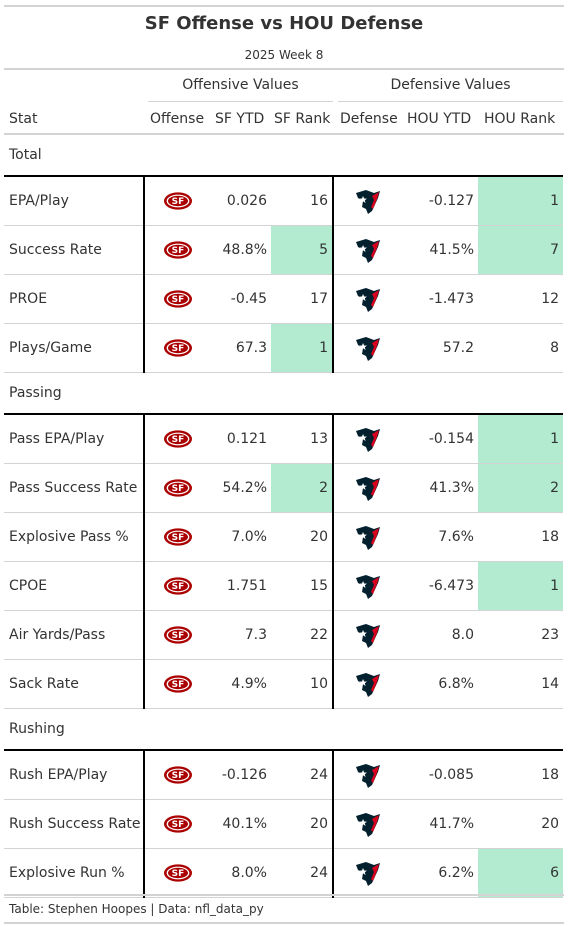 The height and width of the screenshot is (926, 568). What do you see at coordinates (302, 824) in the screenshot?
I see `sf-rank-value: 20` at bounding box center [302, 824].